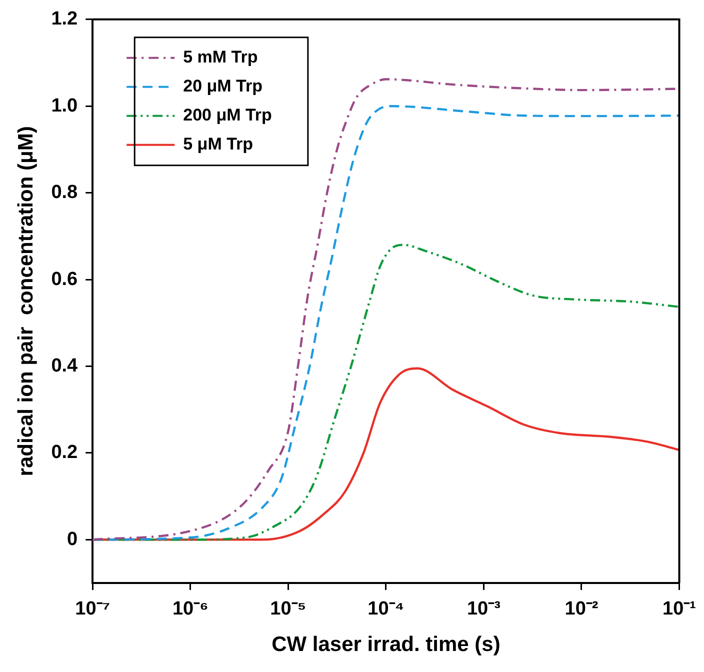  I want to click on x-tick-label: 10⁻⁶, so click(190, 609).